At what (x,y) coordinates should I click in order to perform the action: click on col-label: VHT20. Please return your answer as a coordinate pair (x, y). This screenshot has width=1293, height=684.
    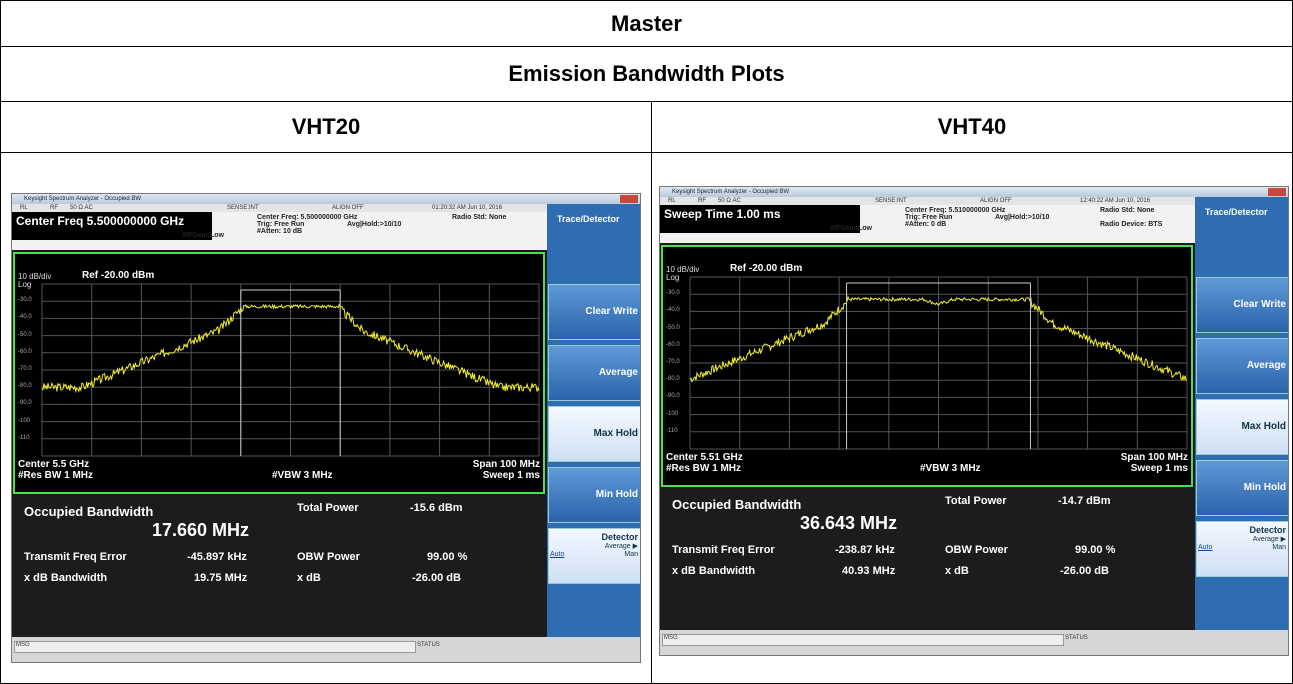
    Looking at the image, I should click on (326, 126).